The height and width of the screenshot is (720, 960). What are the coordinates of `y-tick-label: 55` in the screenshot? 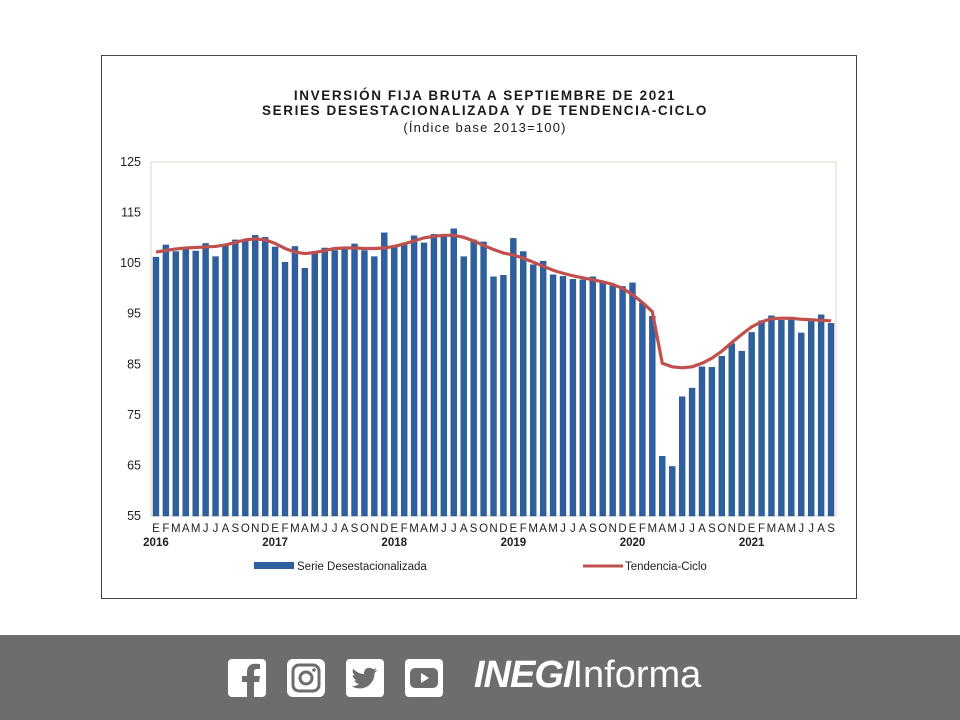 It's located at (134, 516).